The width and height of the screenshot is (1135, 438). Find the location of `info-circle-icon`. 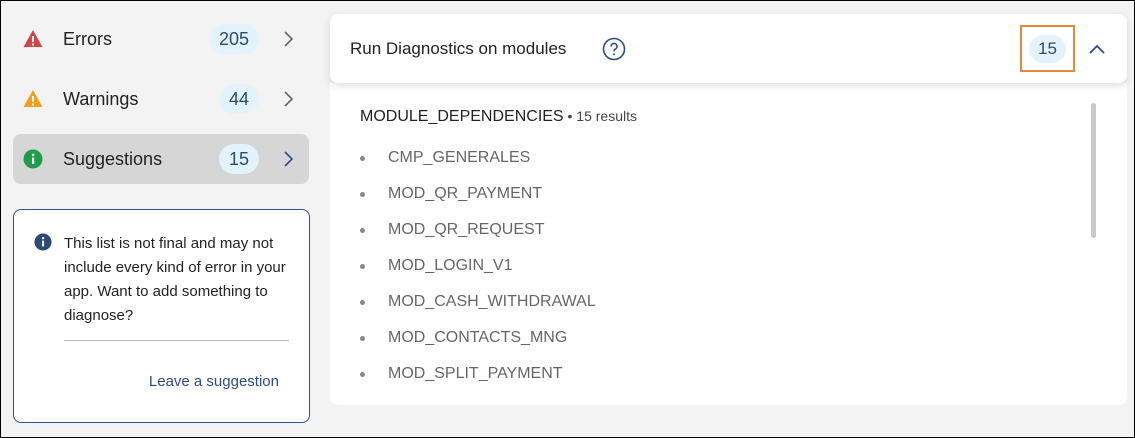

info-circle-icon is located at coordinates (33, 159).